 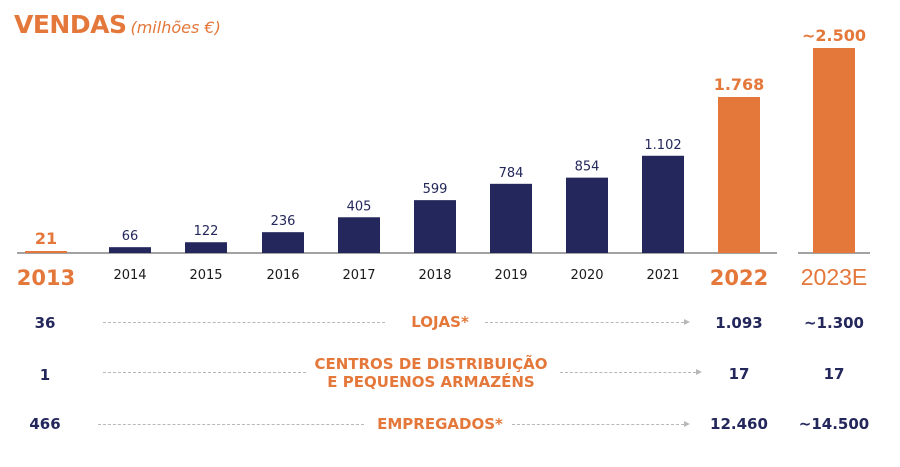 I want to click on metric-2023-value: 17, so click(x=834, y=374).